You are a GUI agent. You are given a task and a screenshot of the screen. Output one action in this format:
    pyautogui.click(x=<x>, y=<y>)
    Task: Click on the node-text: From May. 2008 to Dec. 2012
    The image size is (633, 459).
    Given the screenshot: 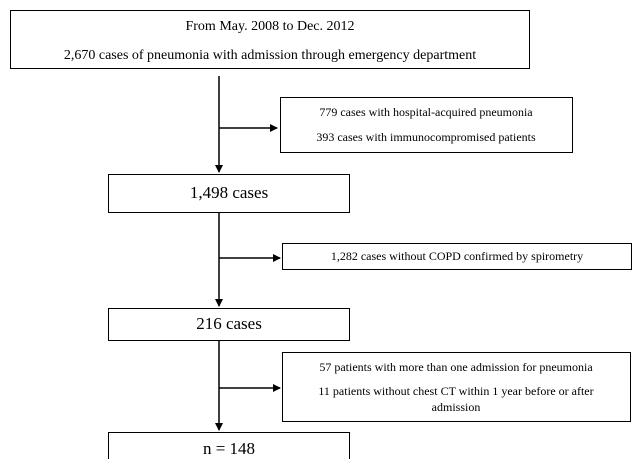 What is the action you would take?
    pyautogui.click(x=269, y=26)
    